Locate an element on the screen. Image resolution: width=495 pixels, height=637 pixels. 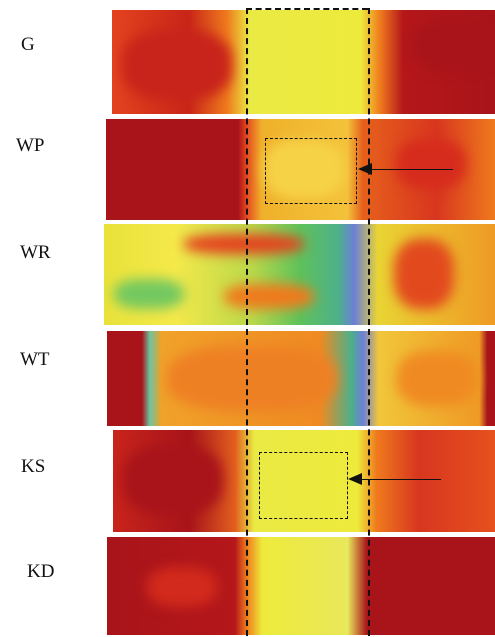
dashed-guide-top is located at coordinates (307, 9).